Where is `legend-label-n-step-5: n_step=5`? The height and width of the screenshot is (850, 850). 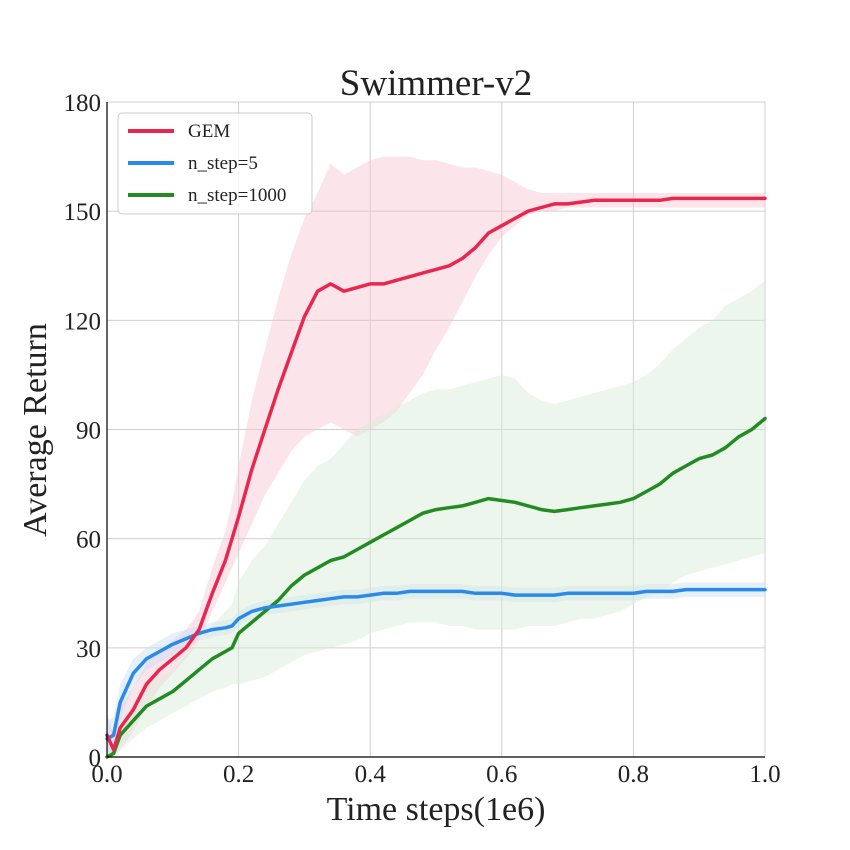
legend-label-n-step-5: n_step=5 is located at coordinates (223, 163).